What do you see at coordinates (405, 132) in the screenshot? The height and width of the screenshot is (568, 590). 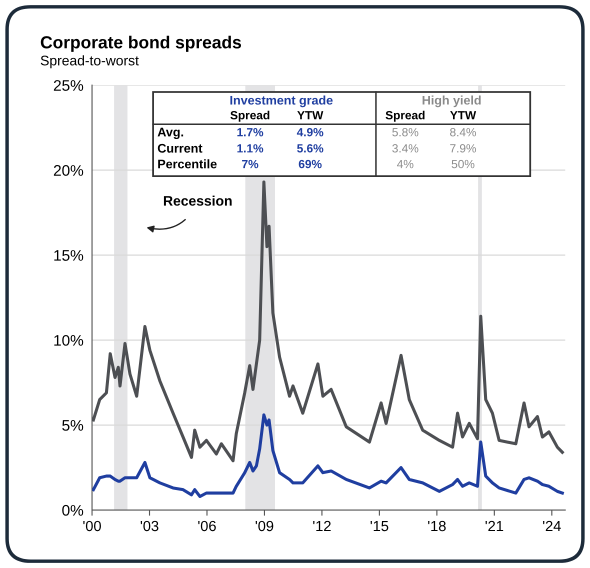 I see `annotation: 5.8%` at bounding box center [405, 132].